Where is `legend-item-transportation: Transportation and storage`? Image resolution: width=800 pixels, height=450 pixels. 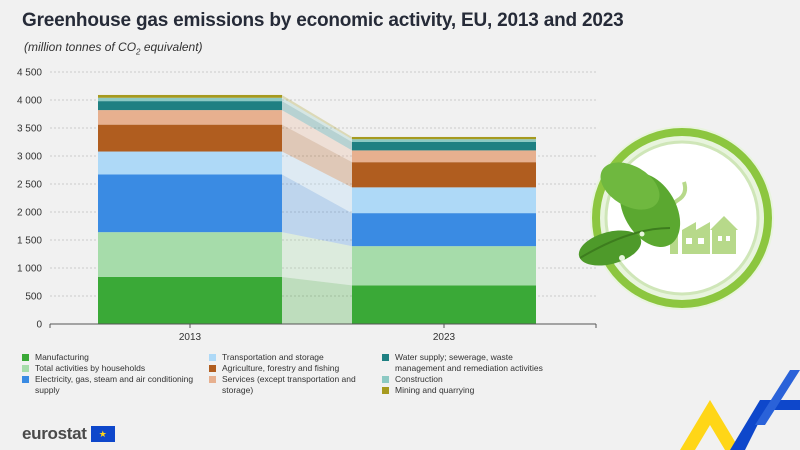 legend-item-transportation: Transportation and storage is located at coordinates (296, 357).